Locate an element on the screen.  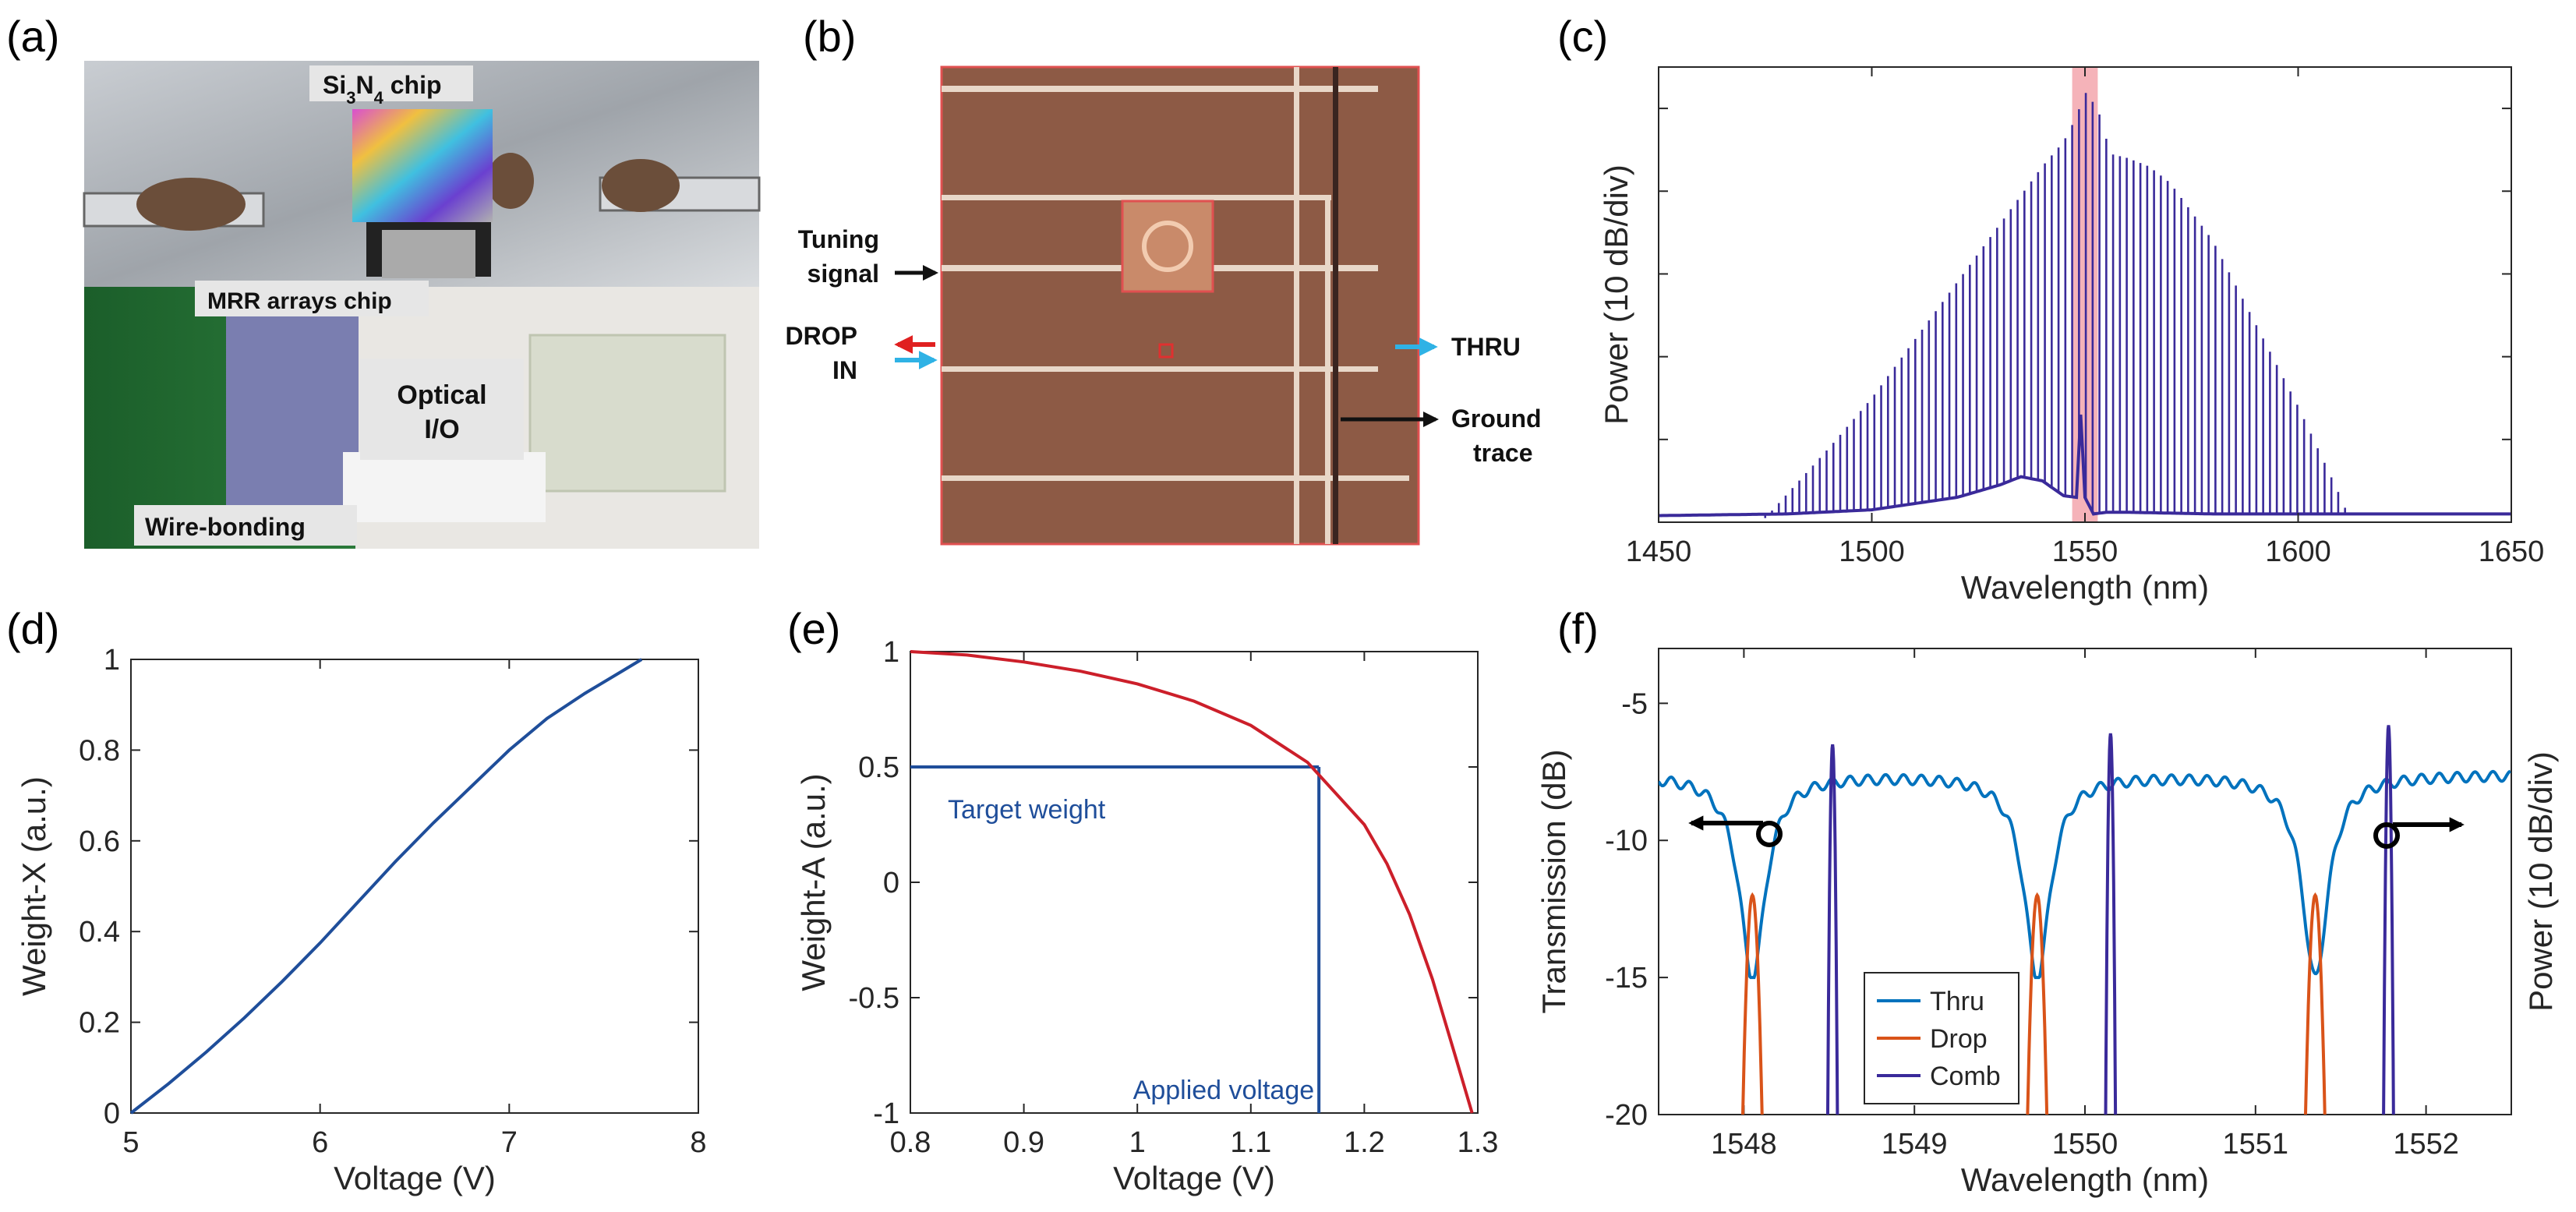
label-mrr-arrays: MRR arrays chip is located at coordinates (299, 301).